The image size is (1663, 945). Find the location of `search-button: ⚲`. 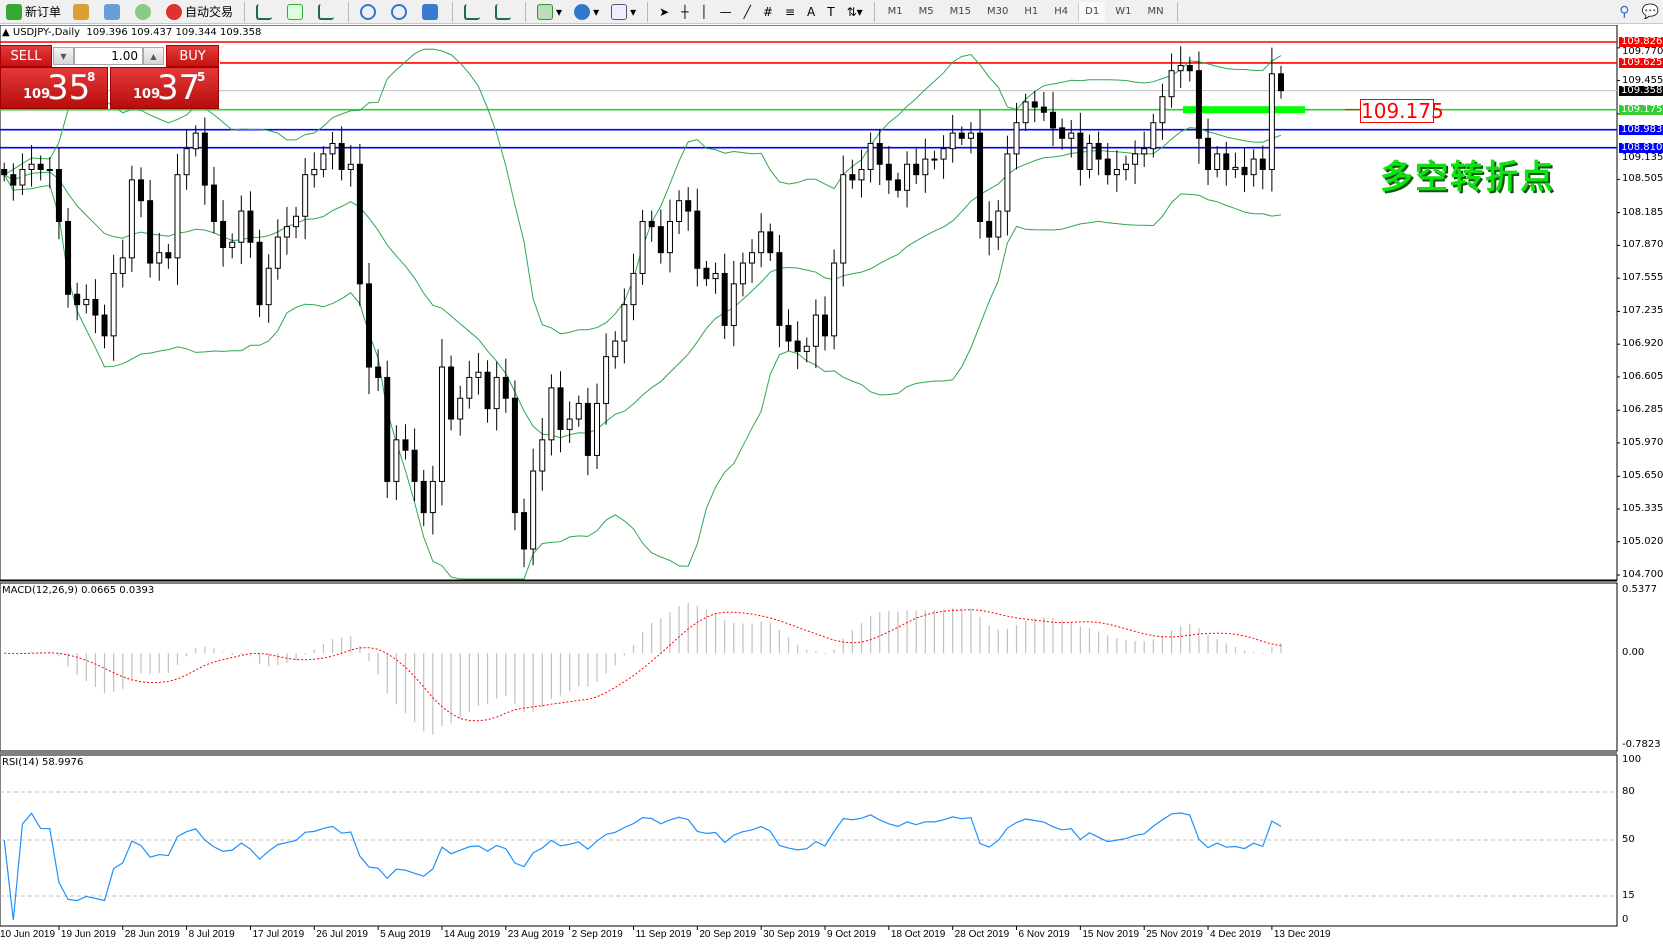

search-button: ⚲ is located at coordinates (1624, 12).